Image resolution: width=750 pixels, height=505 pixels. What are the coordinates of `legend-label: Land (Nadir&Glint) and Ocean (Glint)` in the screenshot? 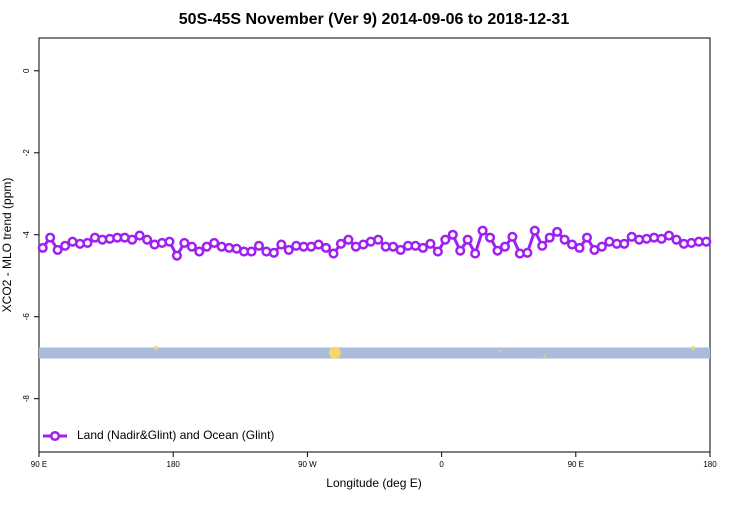 It's located at (175, 435).